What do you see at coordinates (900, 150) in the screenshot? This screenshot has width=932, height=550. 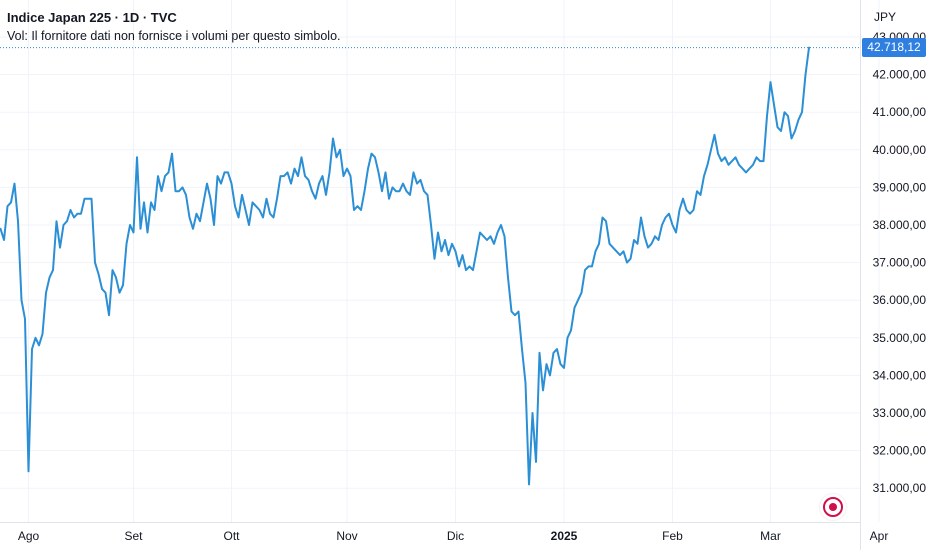 I see `y-tick-label: 40.000,00` at bounding box center [900, 150].